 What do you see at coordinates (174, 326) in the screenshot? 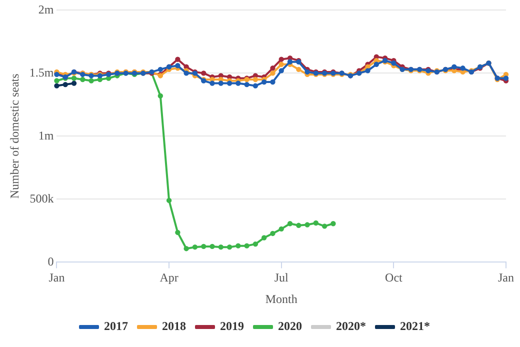
I see `legend-label: 2018` at bounding box center [174, 326].